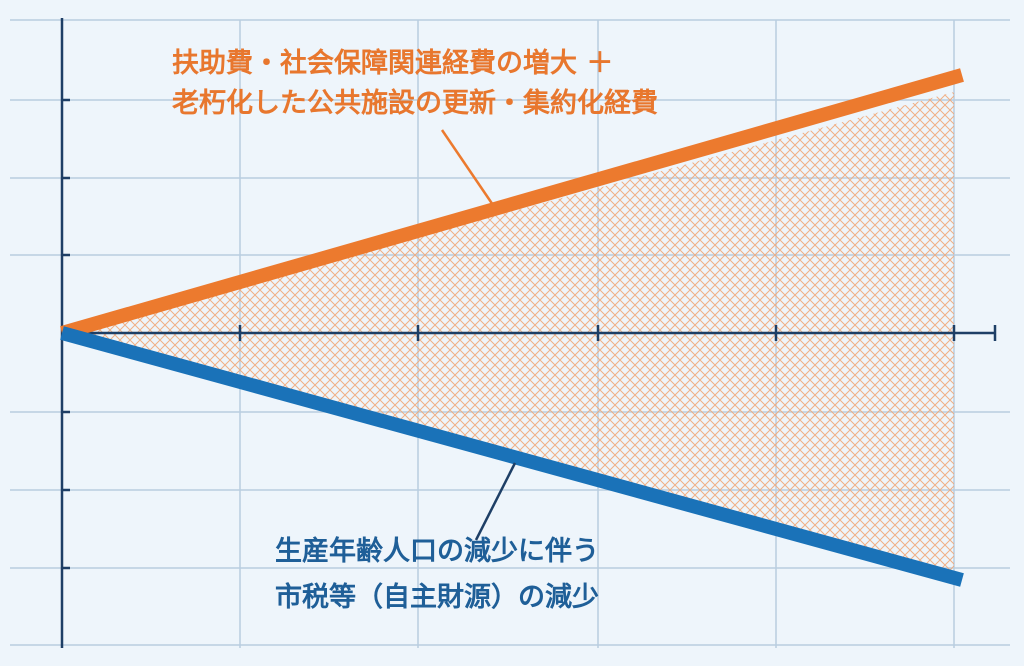  I want to click on label: 市税等（自主財源）の減少, so click(437, 597).